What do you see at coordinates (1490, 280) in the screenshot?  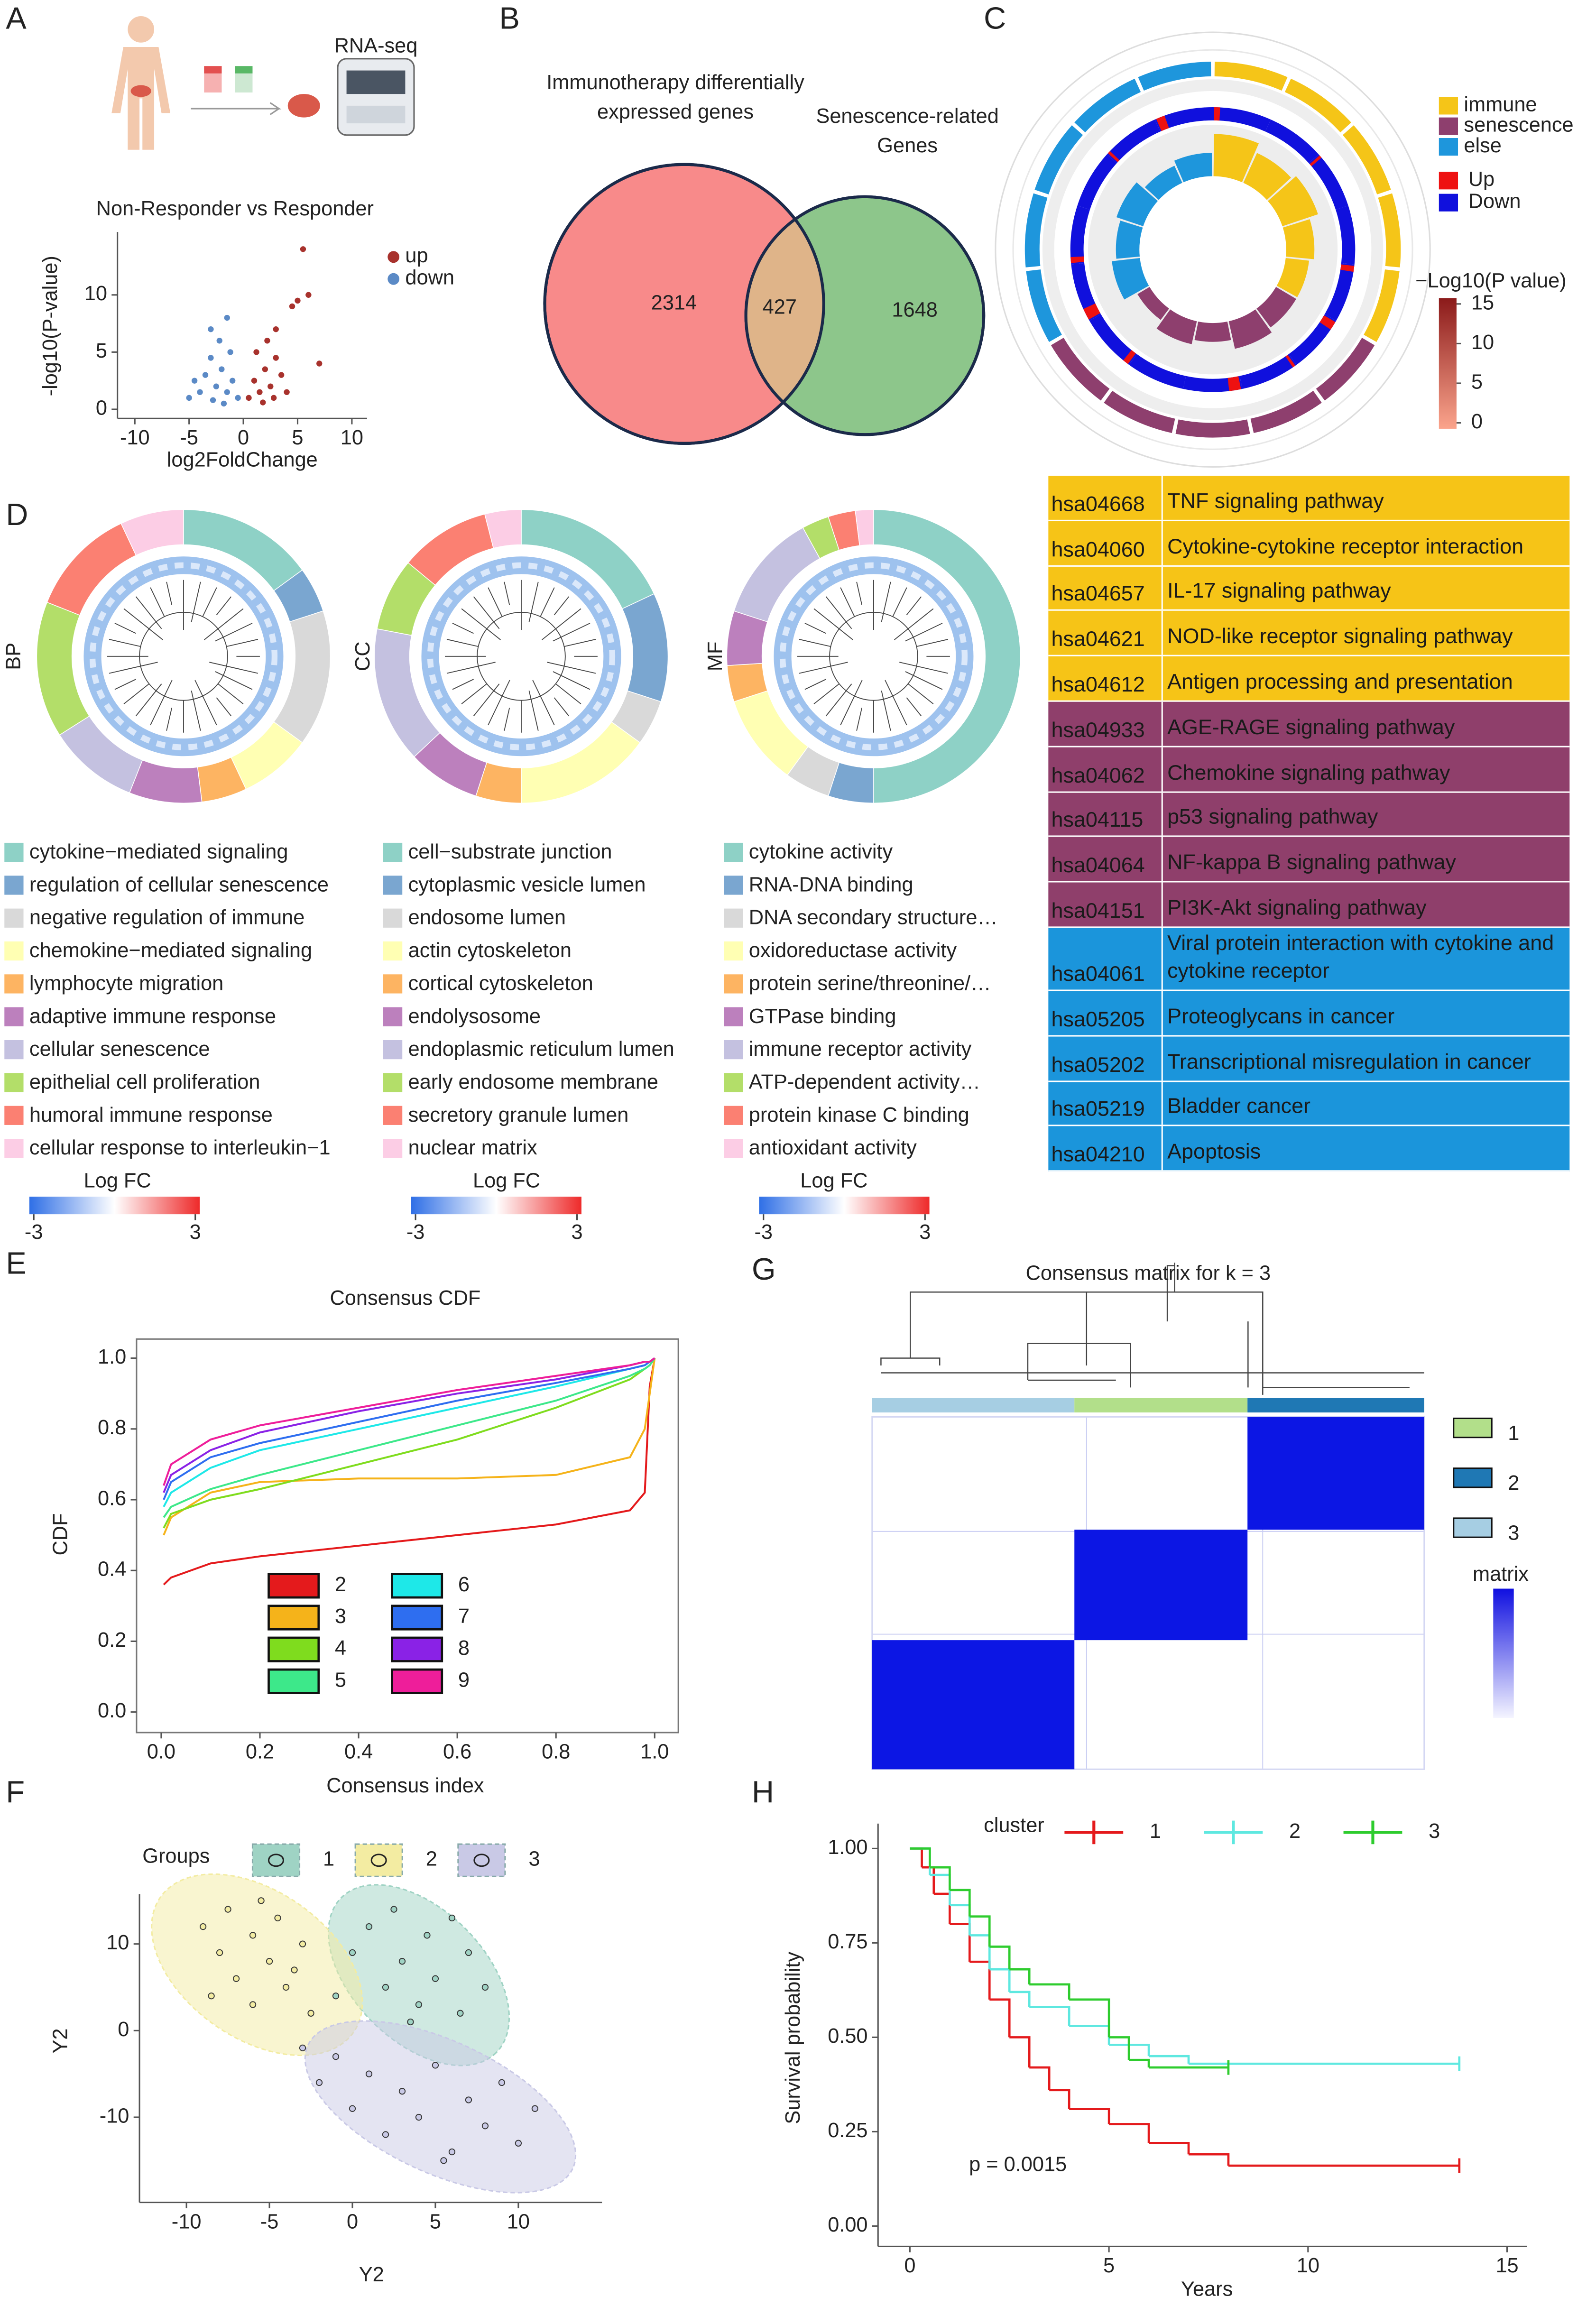 I see `colorbar-title: −Log10(P value)` at bounding box center [1490, 280].